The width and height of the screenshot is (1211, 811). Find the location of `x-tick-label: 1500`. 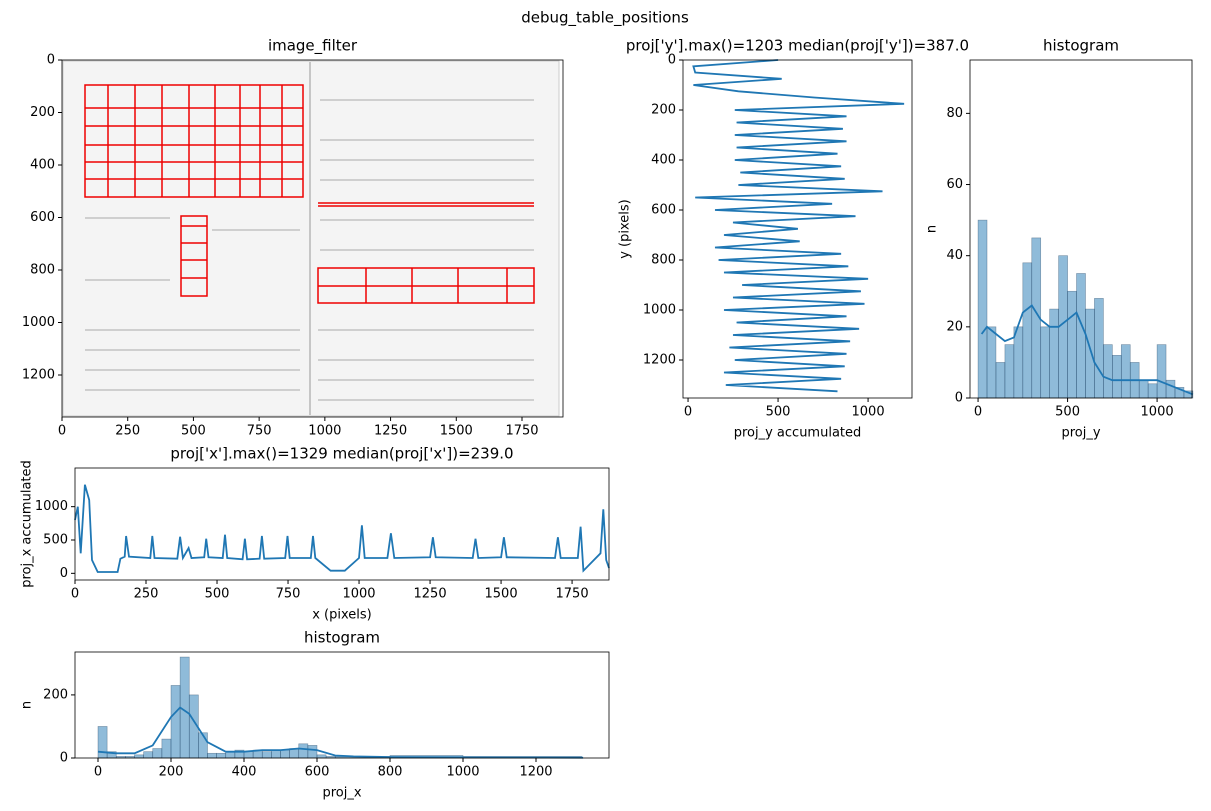

x-tick-label: 1500 is located at coordinates (501, 594).